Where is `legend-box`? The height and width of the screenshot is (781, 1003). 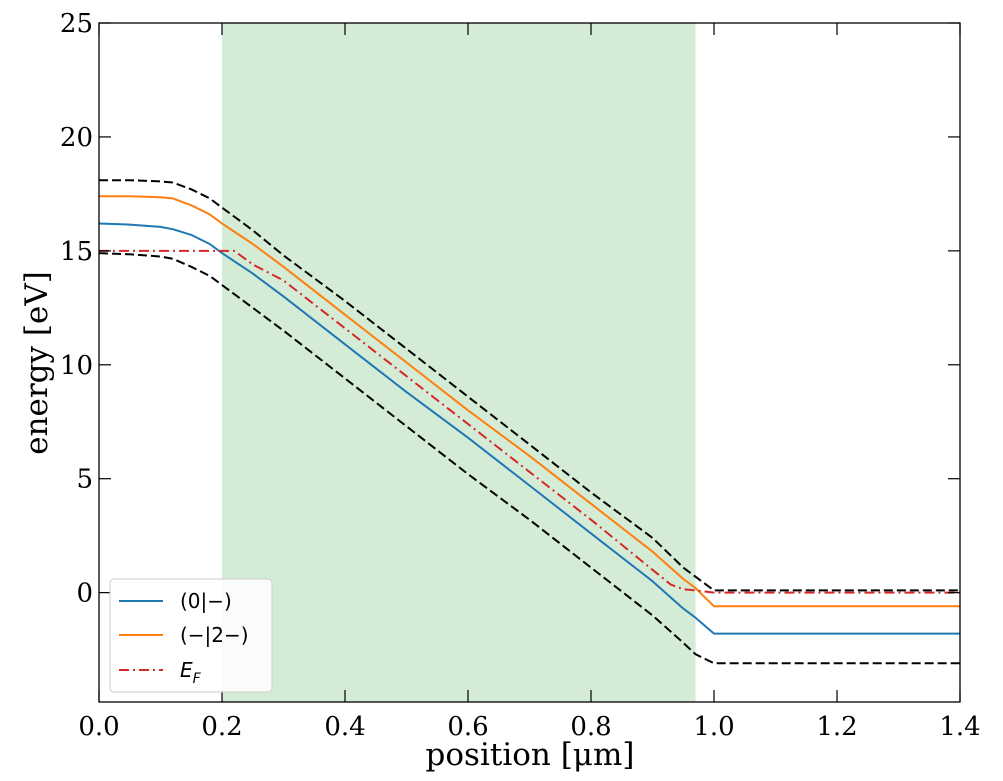
legend-box is located at coordinates (191, 635).